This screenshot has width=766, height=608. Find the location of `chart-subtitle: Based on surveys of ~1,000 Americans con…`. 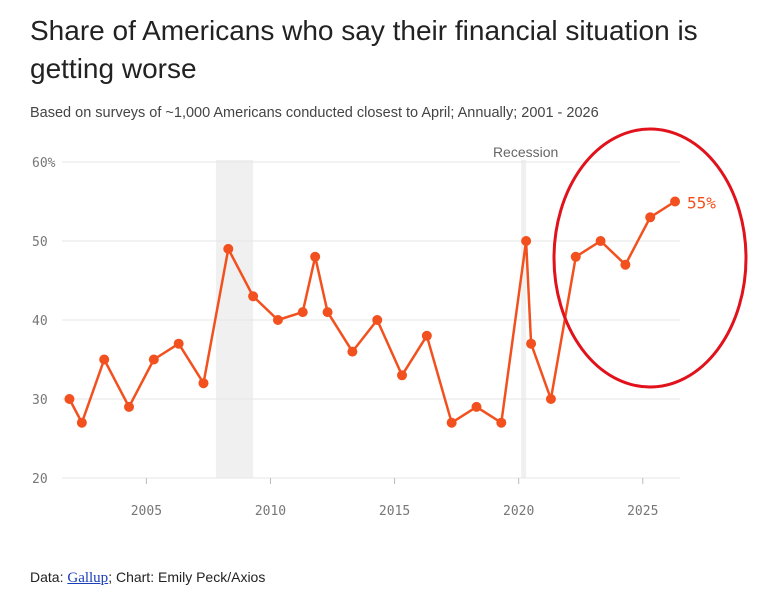

chart-subtitle: Based on surveys of ~1,000 Americans con… is located at coordinates (314, 113).